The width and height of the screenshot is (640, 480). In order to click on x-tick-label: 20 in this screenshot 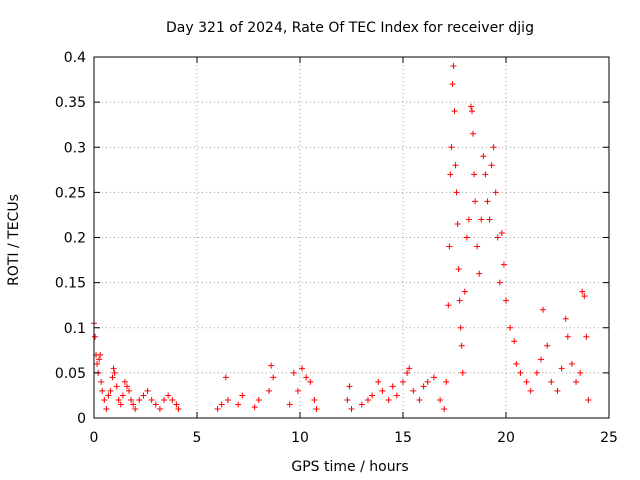, I will do `click(506, 438)`.